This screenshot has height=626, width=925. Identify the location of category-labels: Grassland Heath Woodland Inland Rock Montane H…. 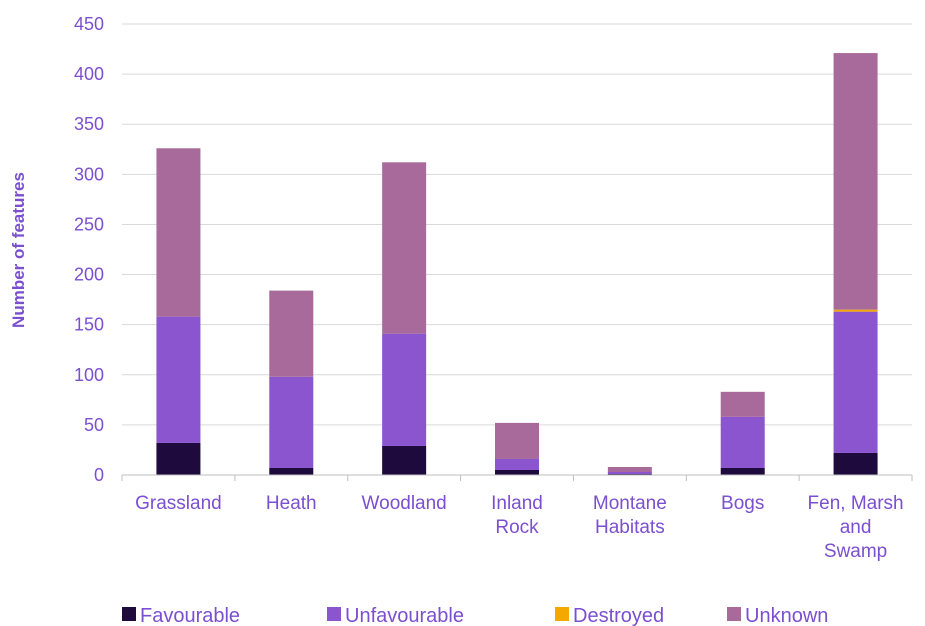
(519, 527).